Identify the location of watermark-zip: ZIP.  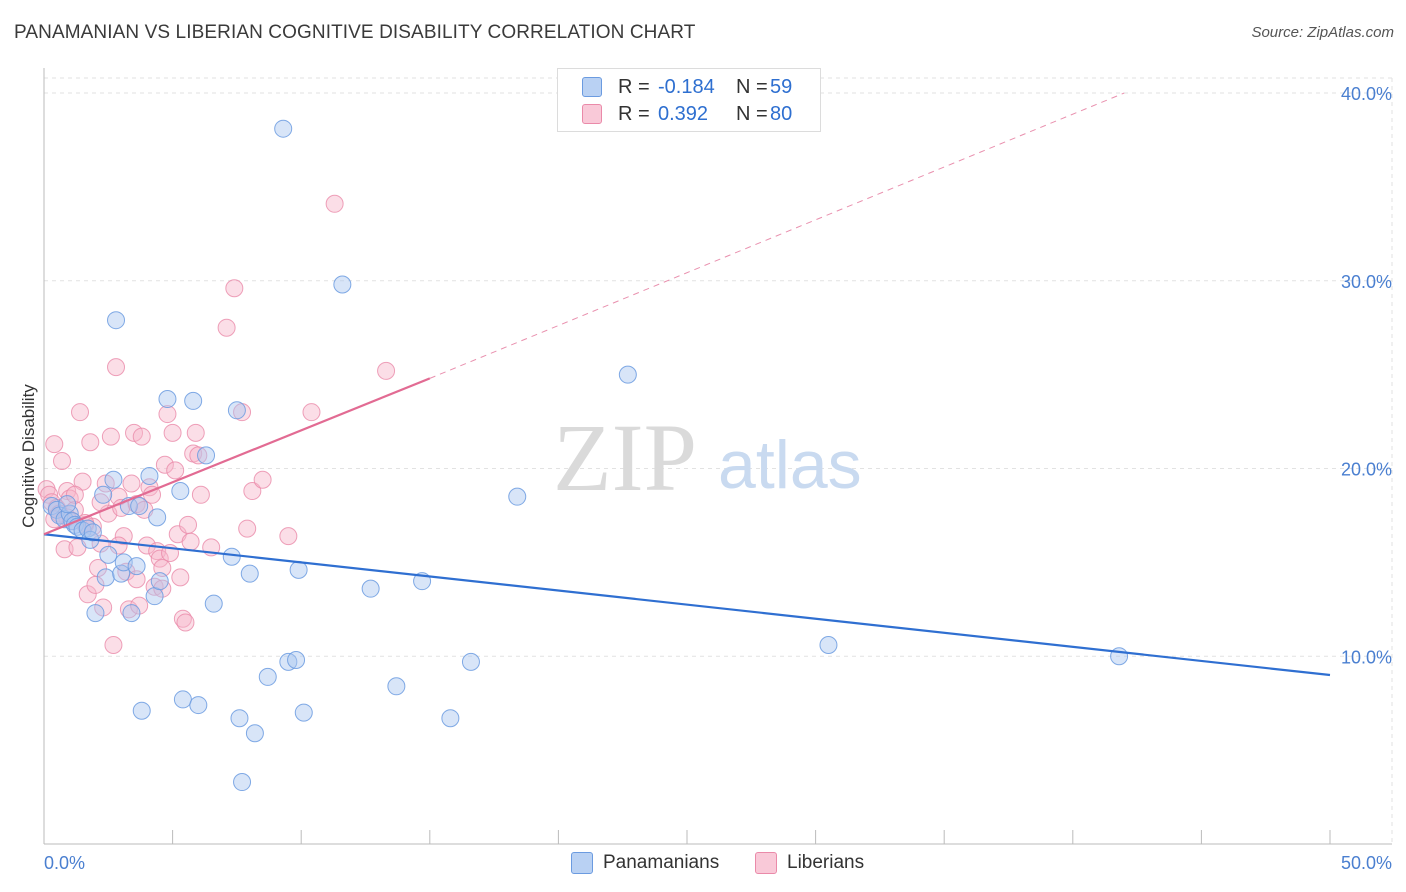
(625, 457).